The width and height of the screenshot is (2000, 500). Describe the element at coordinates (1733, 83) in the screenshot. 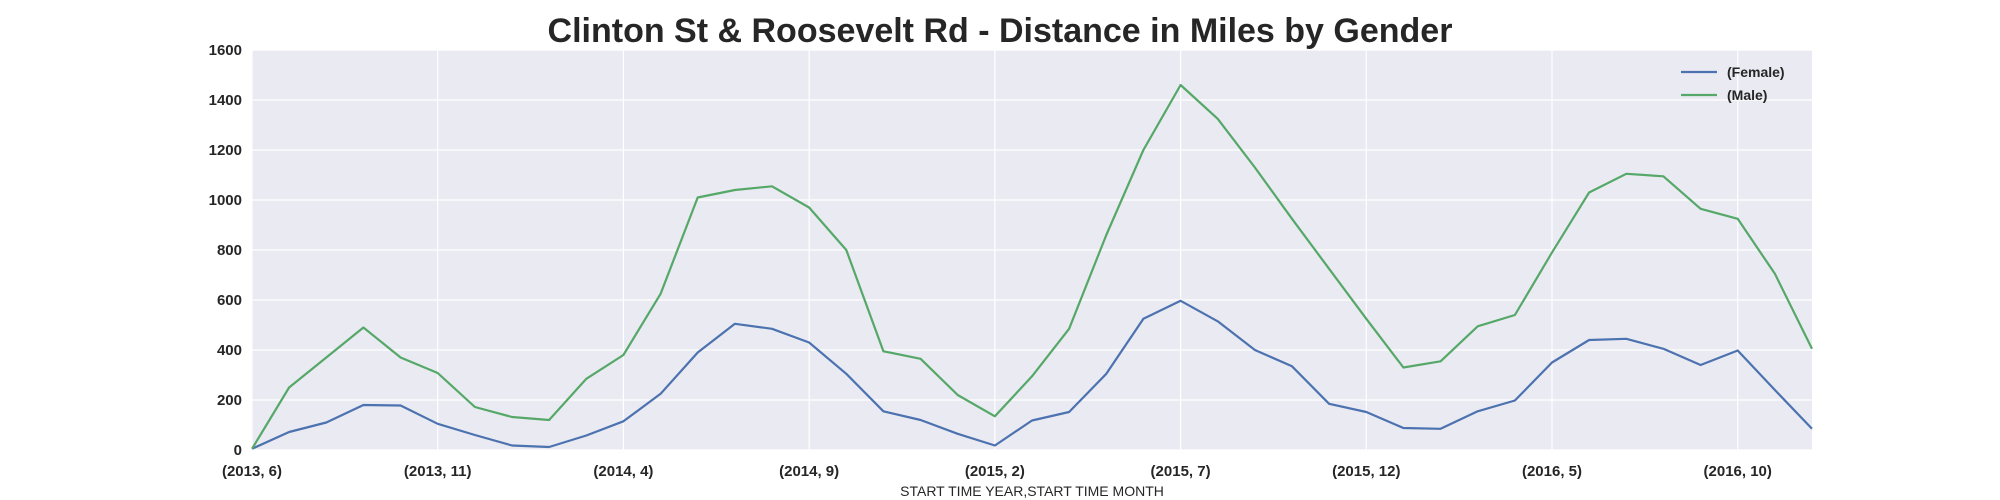

I see `legend: (Female) (Male)` at that location.